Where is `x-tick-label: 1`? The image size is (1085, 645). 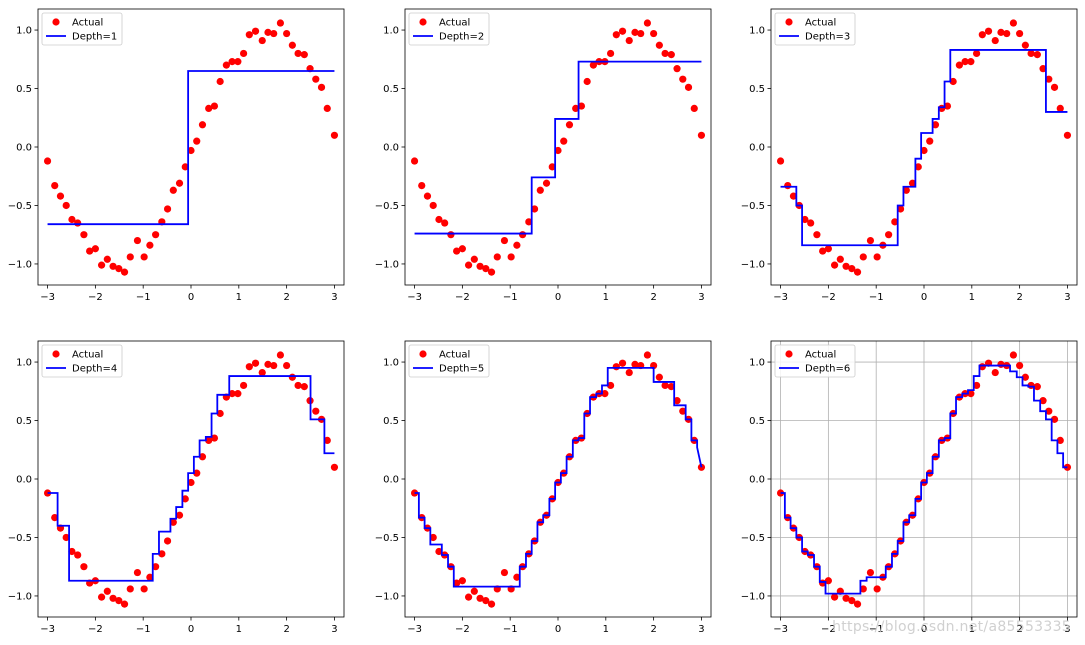 x-tick-label: 1 is located at coordinates (972, 297).